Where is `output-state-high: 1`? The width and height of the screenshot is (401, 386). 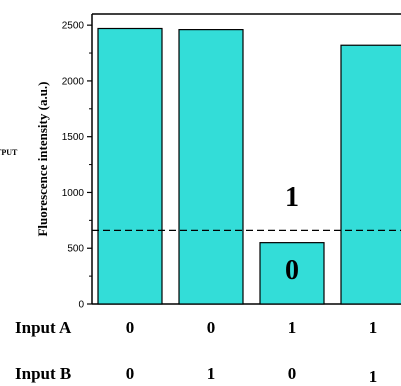 output-state-high: 1 is located at coordinates (292, 197).